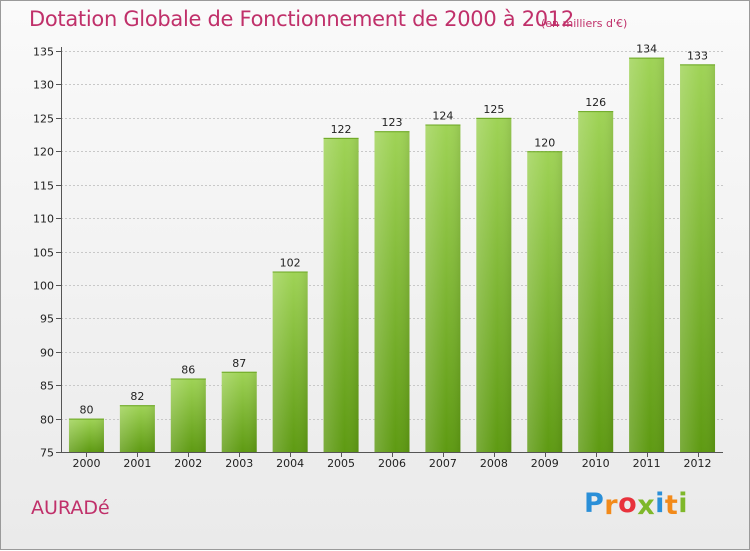  I want to click on x-tick-label: 2005, so click(341, 463).